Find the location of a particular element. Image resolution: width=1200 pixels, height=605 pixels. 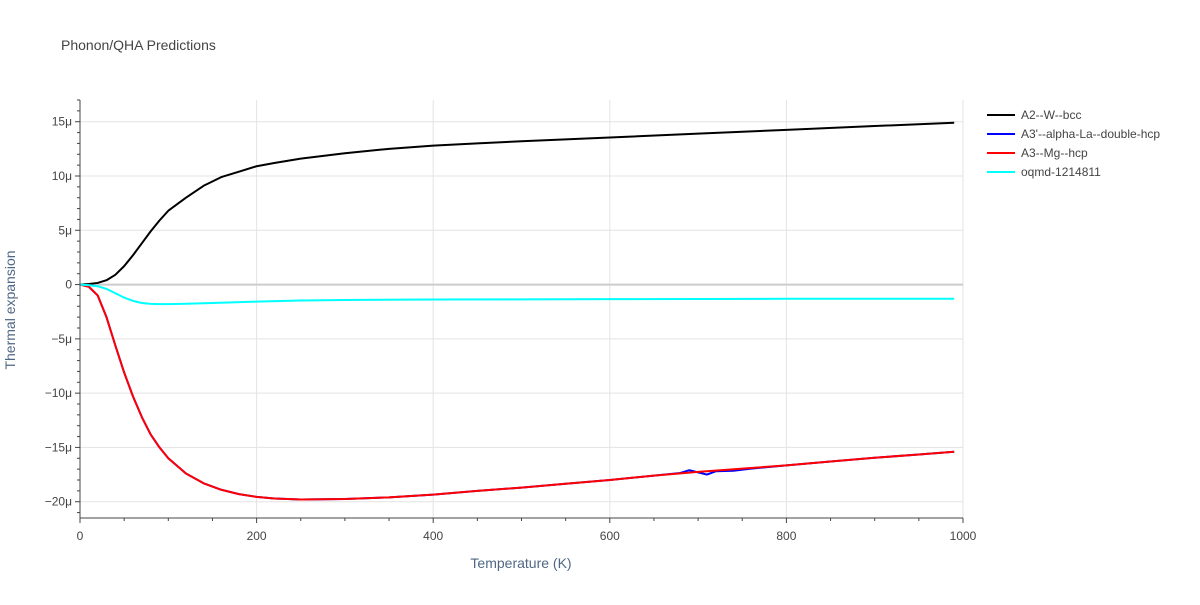

y-tick-label: 10μ is located at coordinates (62, 176).